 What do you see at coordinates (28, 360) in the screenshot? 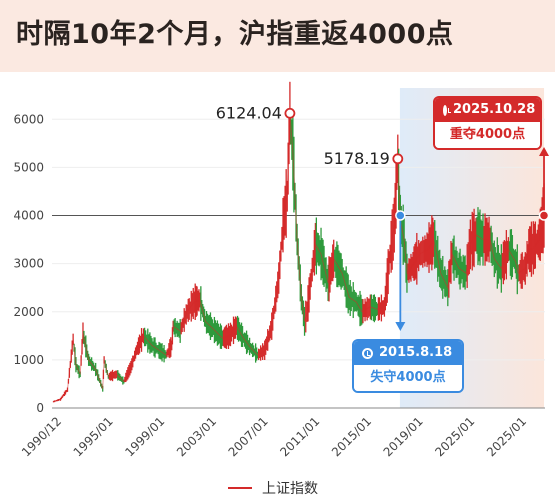
I see `y-tick-label: 1000` at bounding box center [28, 360].